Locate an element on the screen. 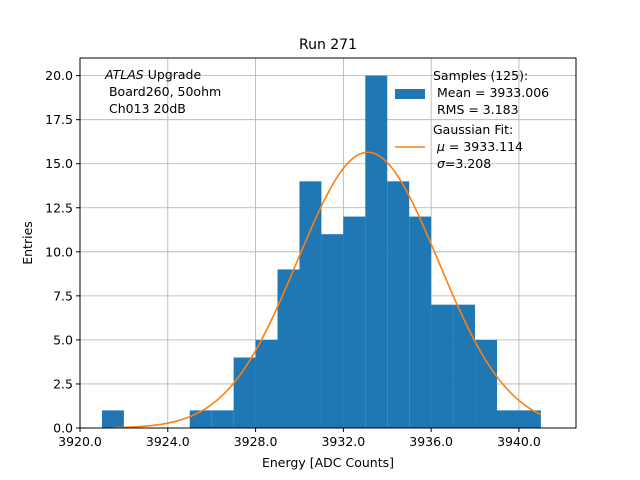 Image resolution: width=640 pixels, height=480 pixels. x-tick-label: 3932.0 is located at coordinates (343, 441).